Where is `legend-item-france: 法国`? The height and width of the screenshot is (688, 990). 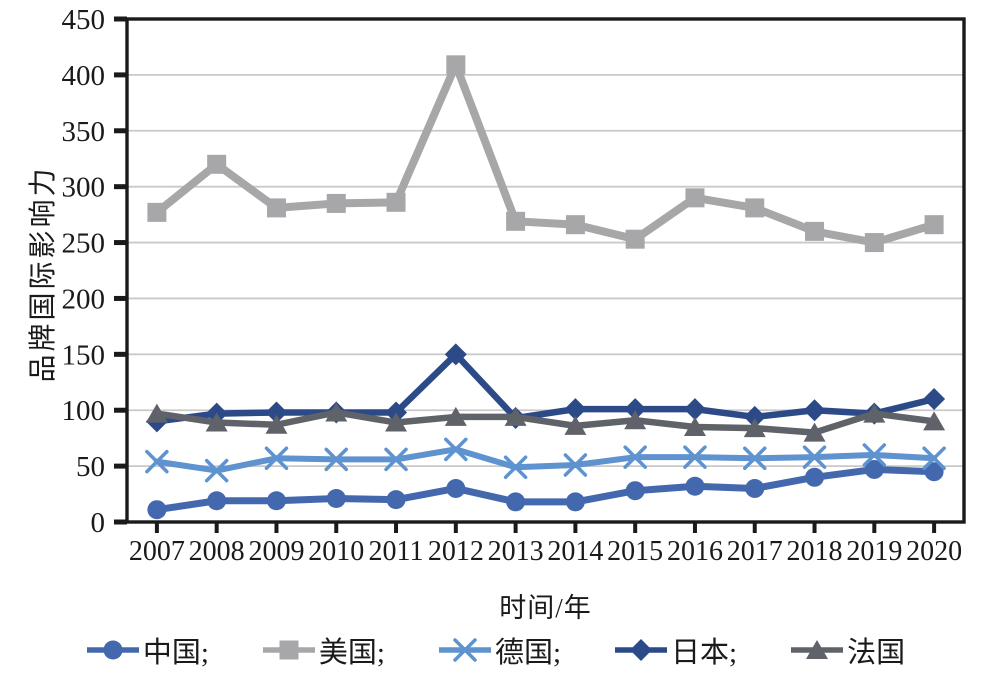 legend-item-france: 法国 is located at coordinates (847, 650).